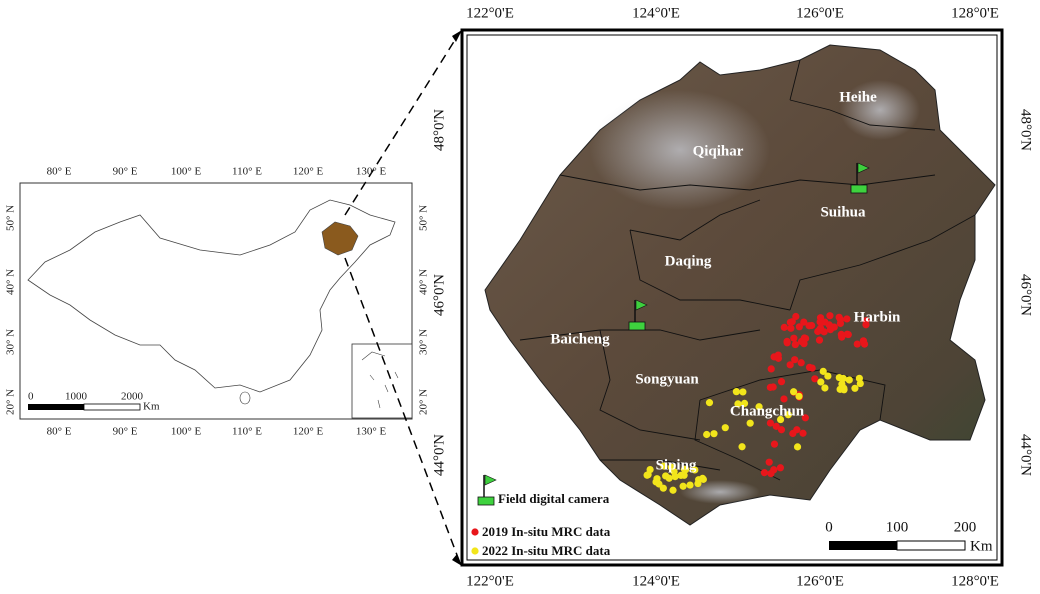  What do you see at coordinates (382, 381) in the screenshot?
I see `south-sea-inset` at bounding box center [382, 381].